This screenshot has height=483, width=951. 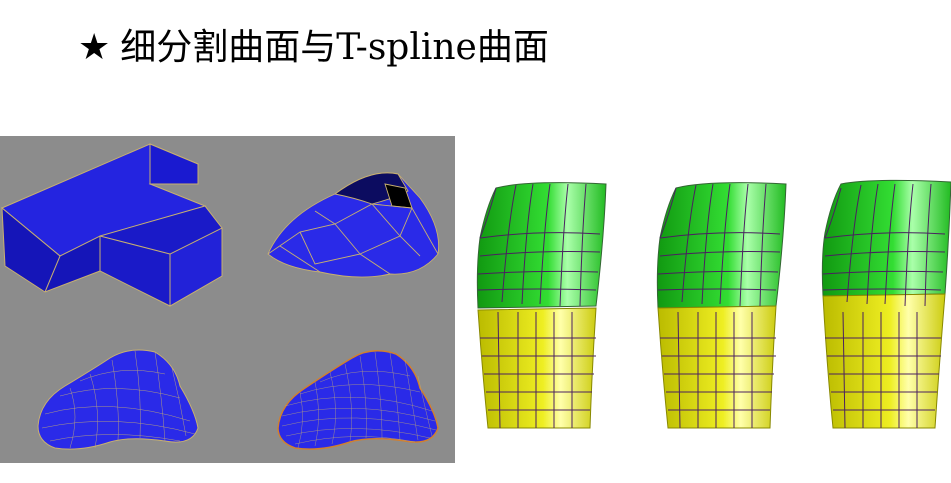 I want to click on slide-title: ★ 细分割曲面与T-spline曲面, so click(x=313, y=44).